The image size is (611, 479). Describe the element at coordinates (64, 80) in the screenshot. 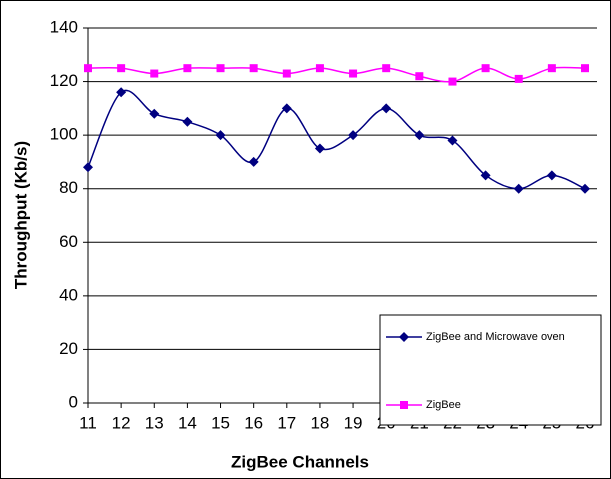

I see `y-tick-label: 120` at that location.